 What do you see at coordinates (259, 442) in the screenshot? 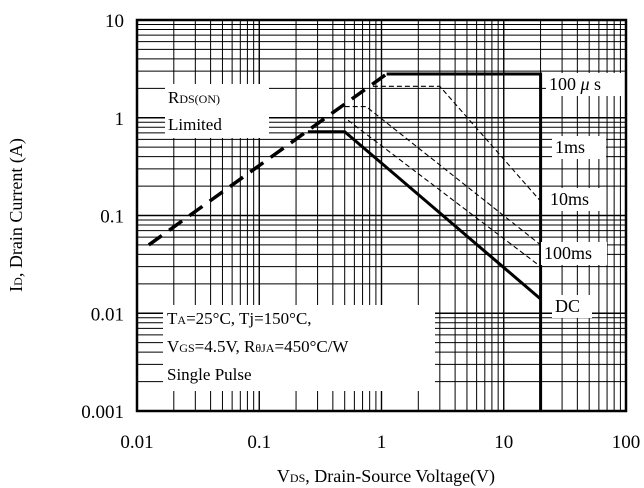
I see `x-tick-label: 0.1` at bounding box center [259, 442].